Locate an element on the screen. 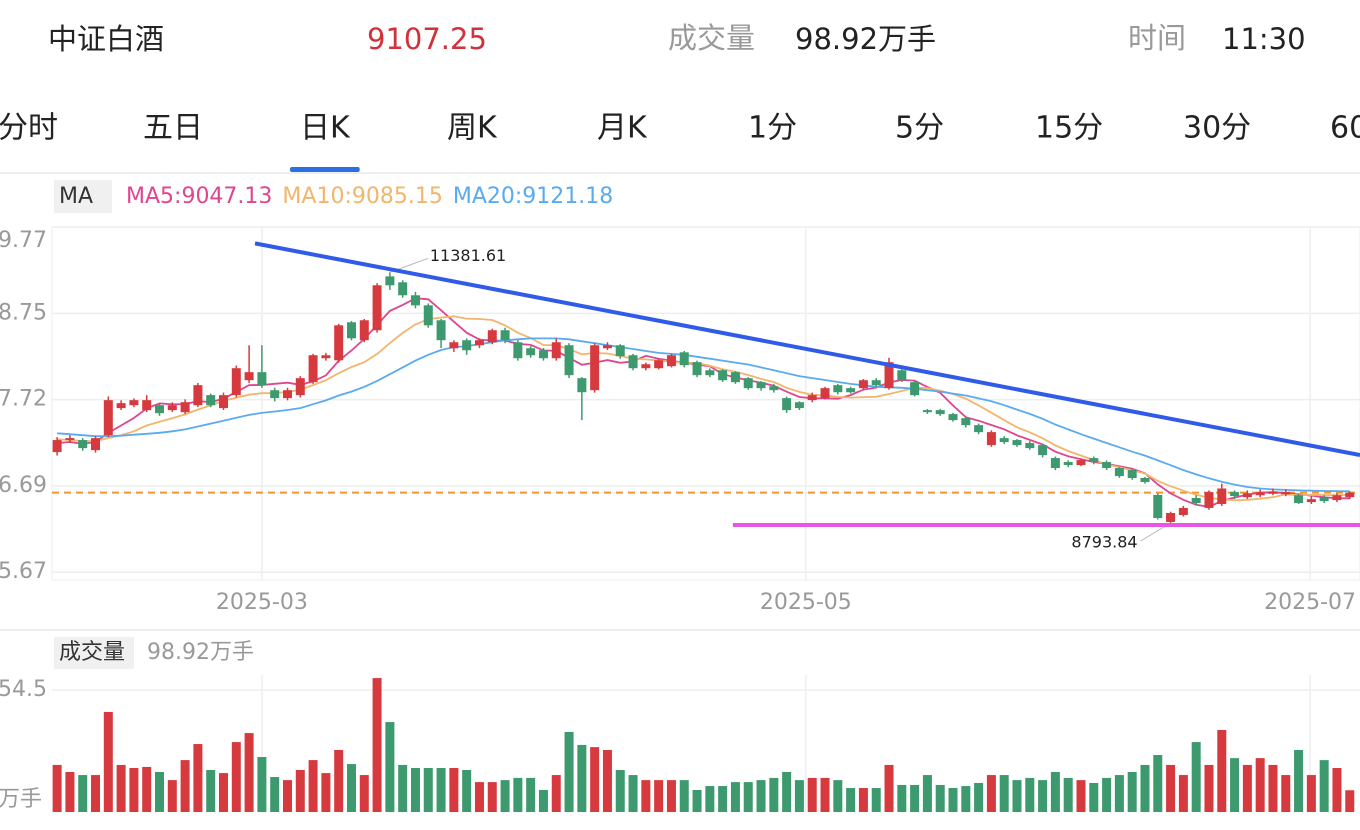  volume-title: 成交量 is located at coordinates (92, 652).